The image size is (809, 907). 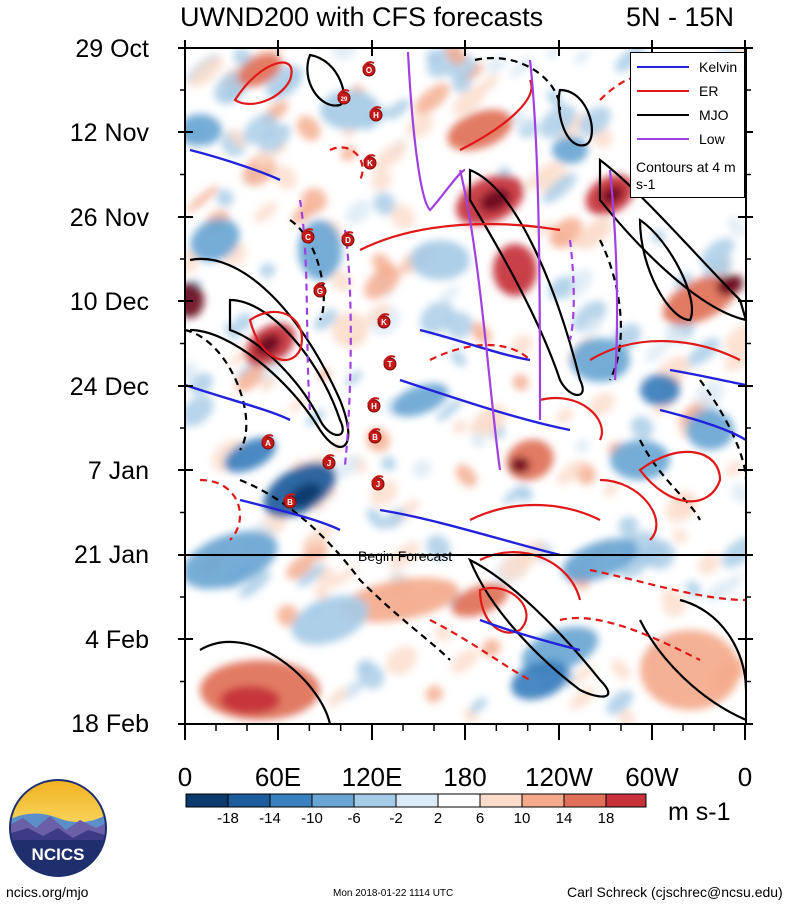 I want to click on storm-marker: 29, so click(x=344, y=97).